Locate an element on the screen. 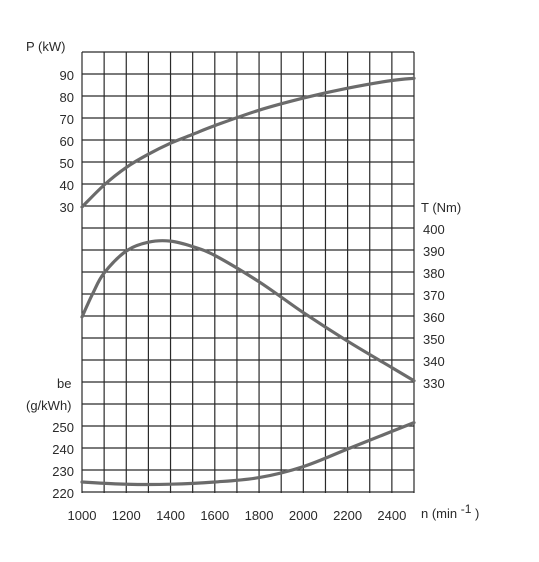 The image size is (539, 562). torque-tick-label: 370 is located at coordinates (434, 295).